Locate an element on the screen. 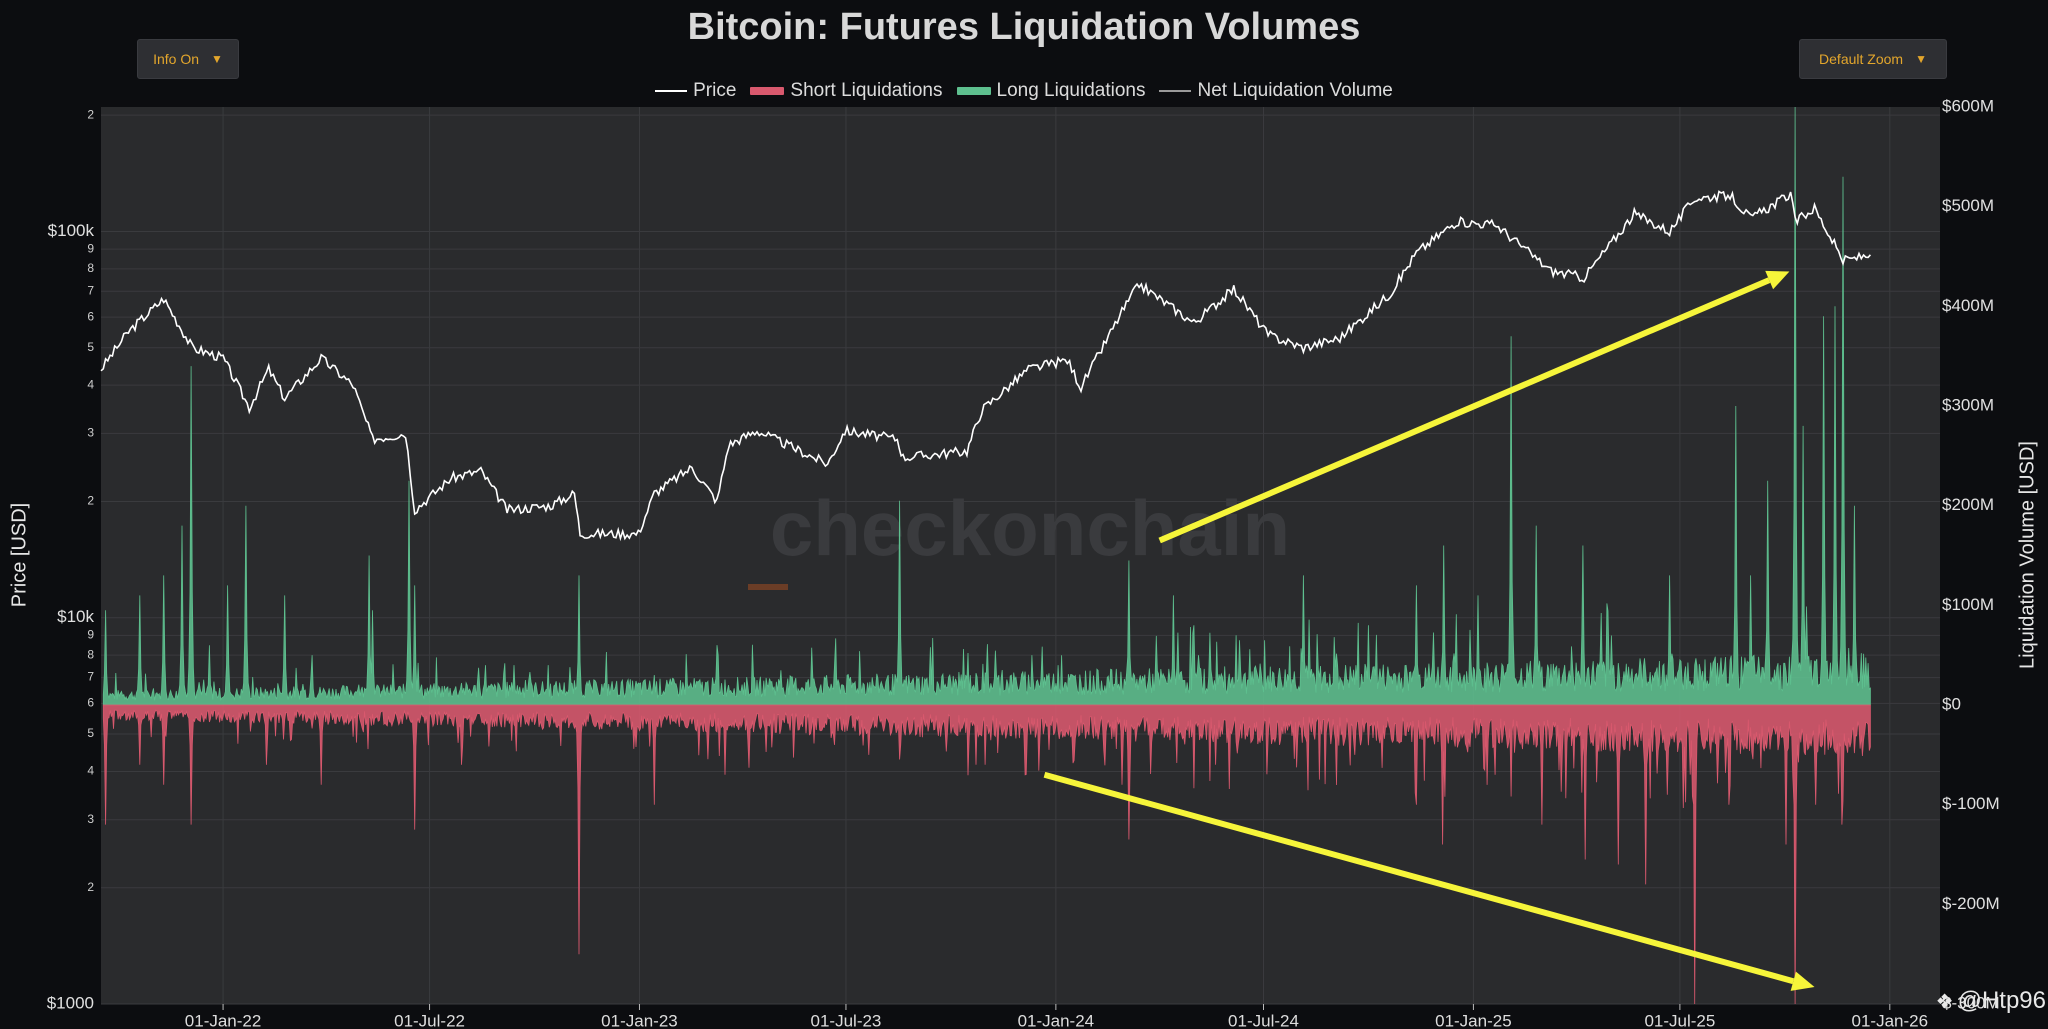  x-tick-label: 01-Jan-24 is located at coordinates (1056, 1020).